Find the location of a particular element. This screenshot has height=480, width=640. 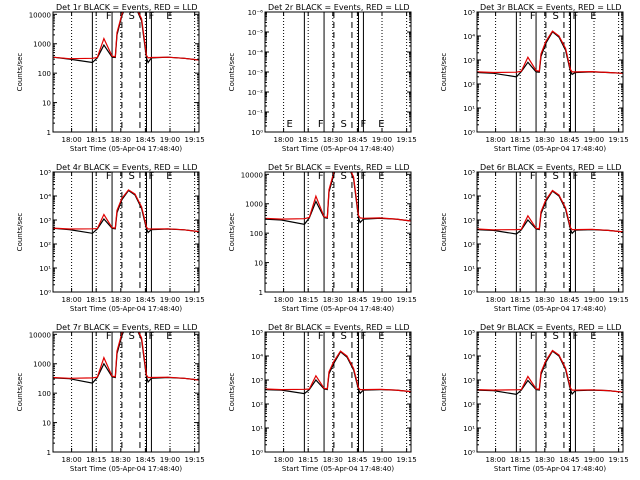

det-9r-plot-frame is located at coordinates (550, 392).